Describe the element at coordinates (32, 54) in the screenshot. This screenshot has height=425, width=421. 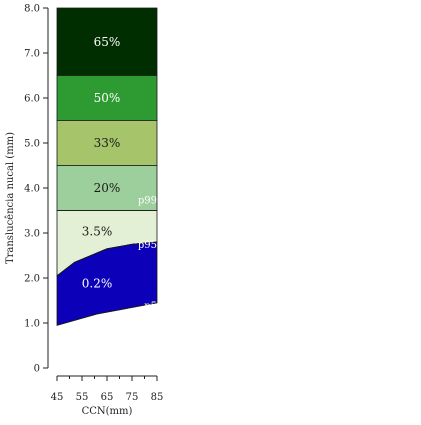
I see `y-tick-label: 7.0` at that location.